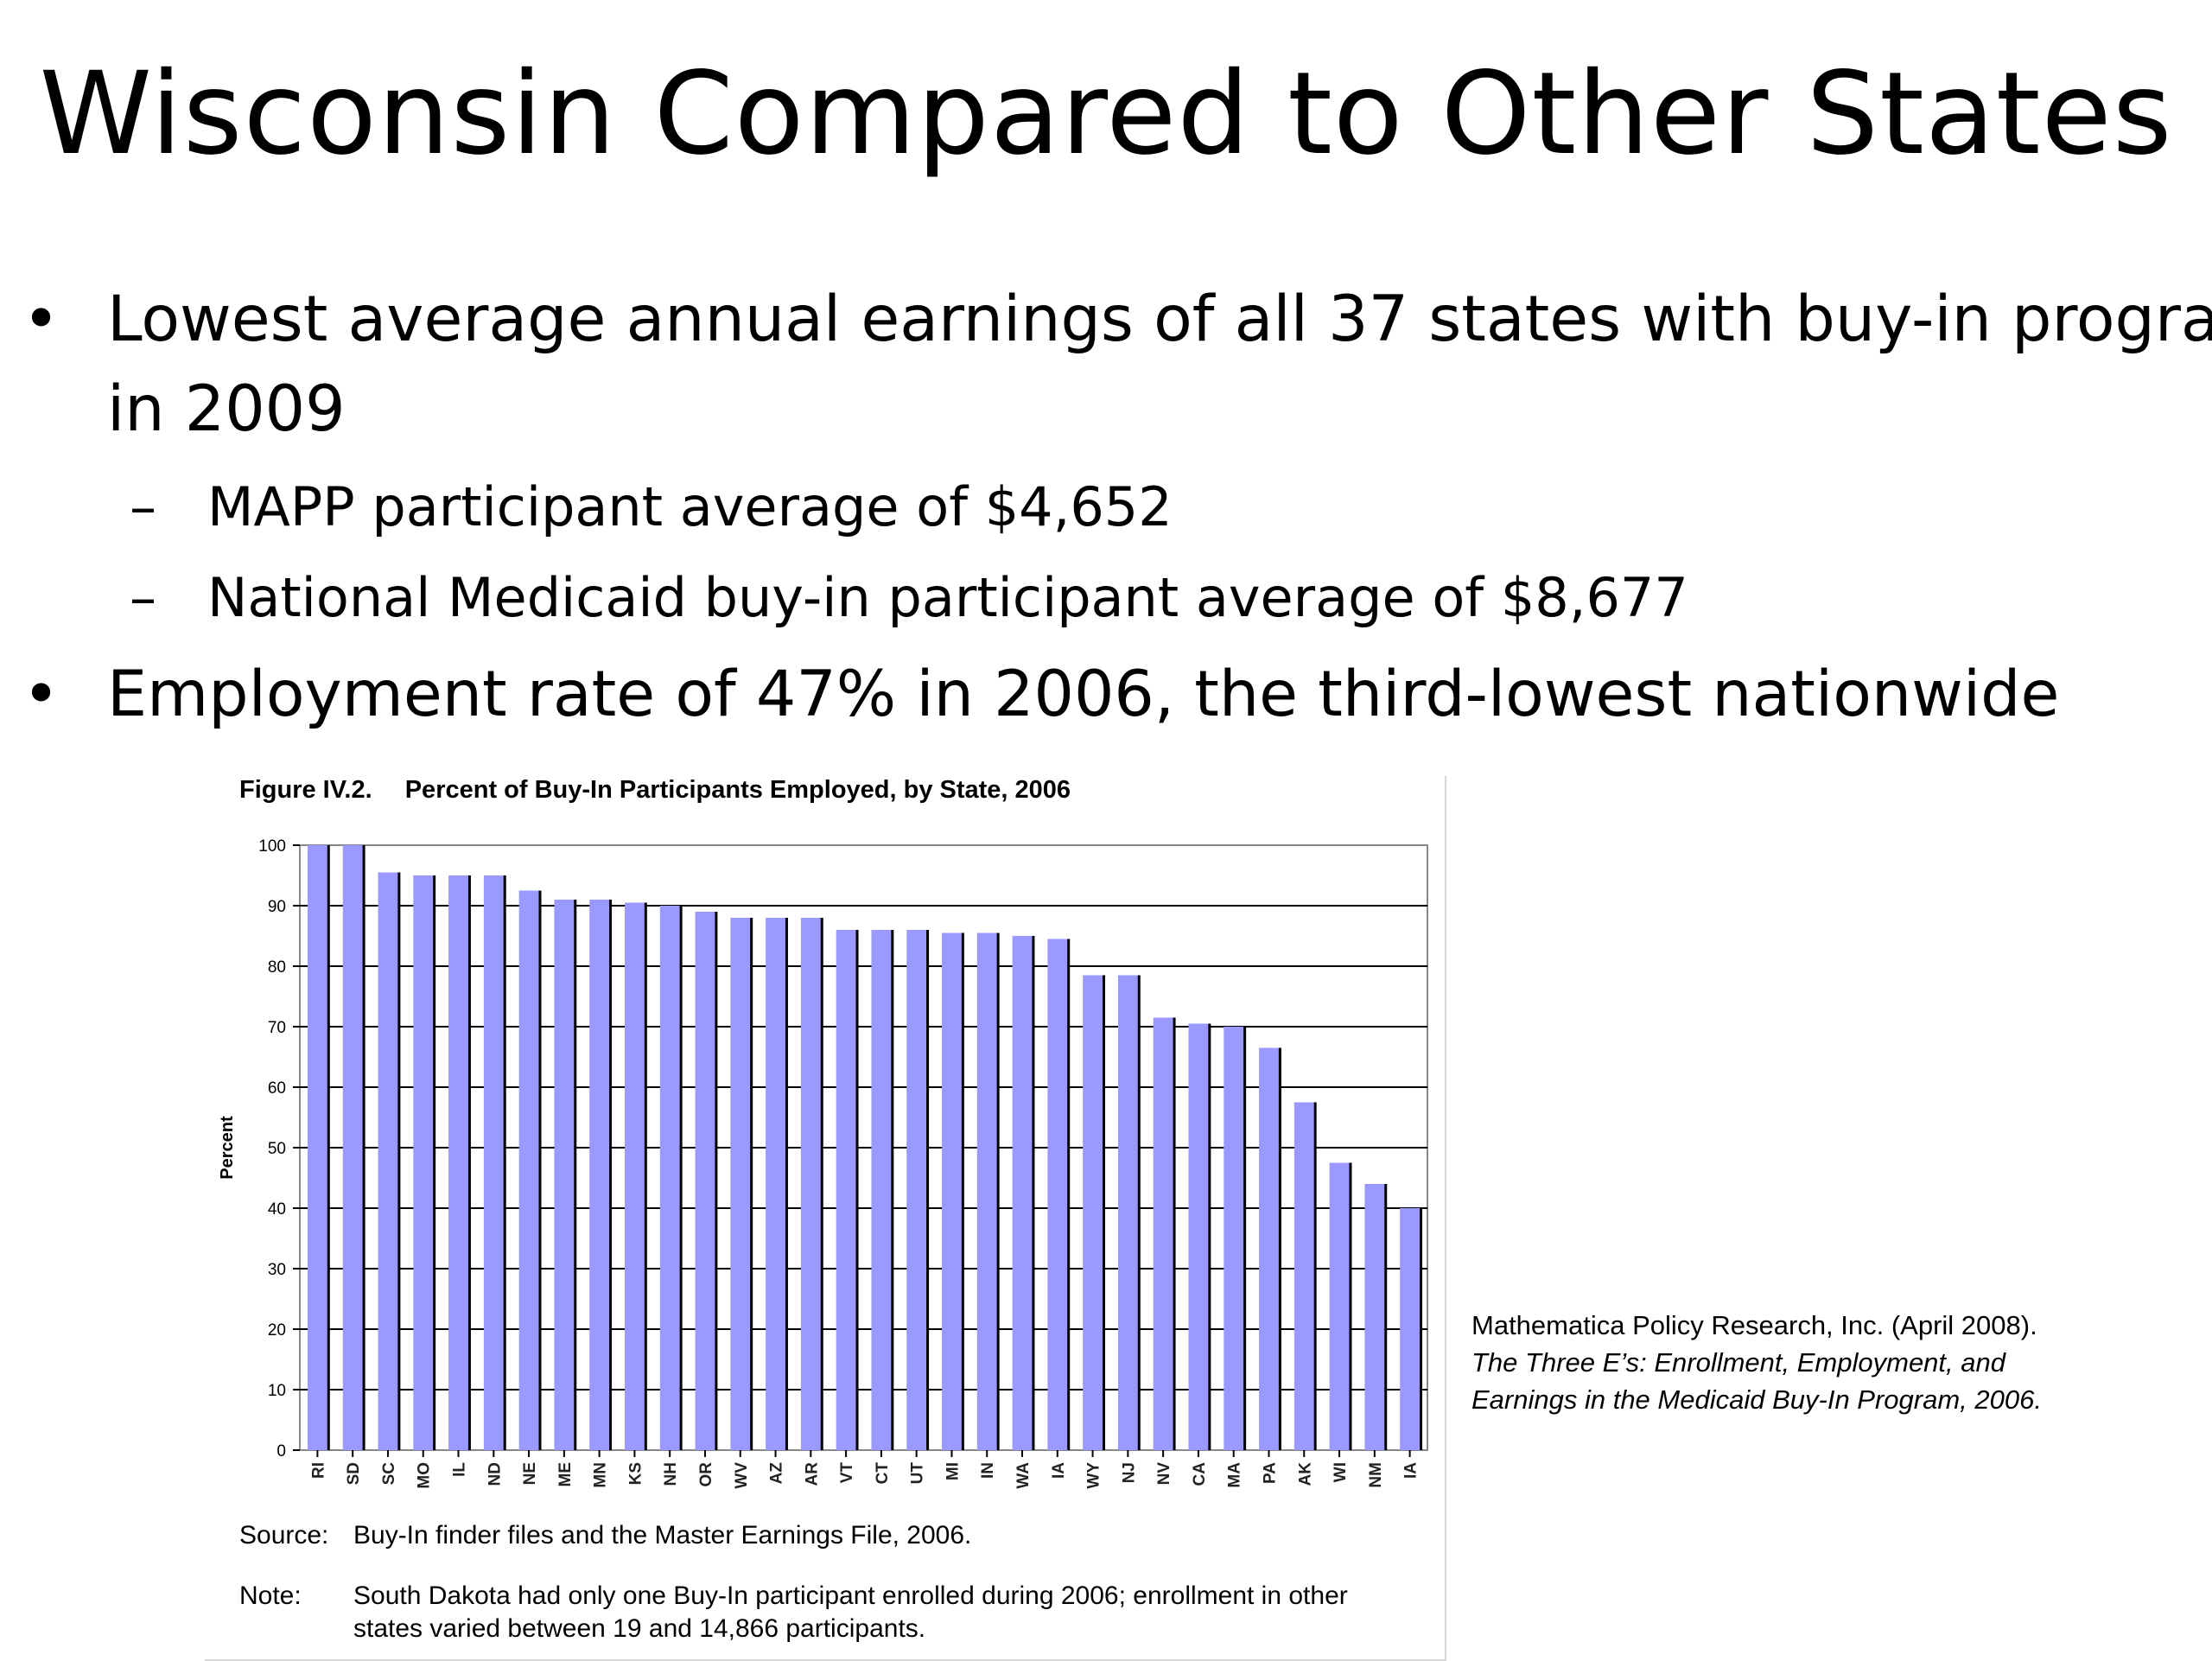 The width and height of the screenshot is (2212, 1661). Describe the element at coordinates (495, 1474) in the screenshot. I see `x-tick-label: ND` at that location.